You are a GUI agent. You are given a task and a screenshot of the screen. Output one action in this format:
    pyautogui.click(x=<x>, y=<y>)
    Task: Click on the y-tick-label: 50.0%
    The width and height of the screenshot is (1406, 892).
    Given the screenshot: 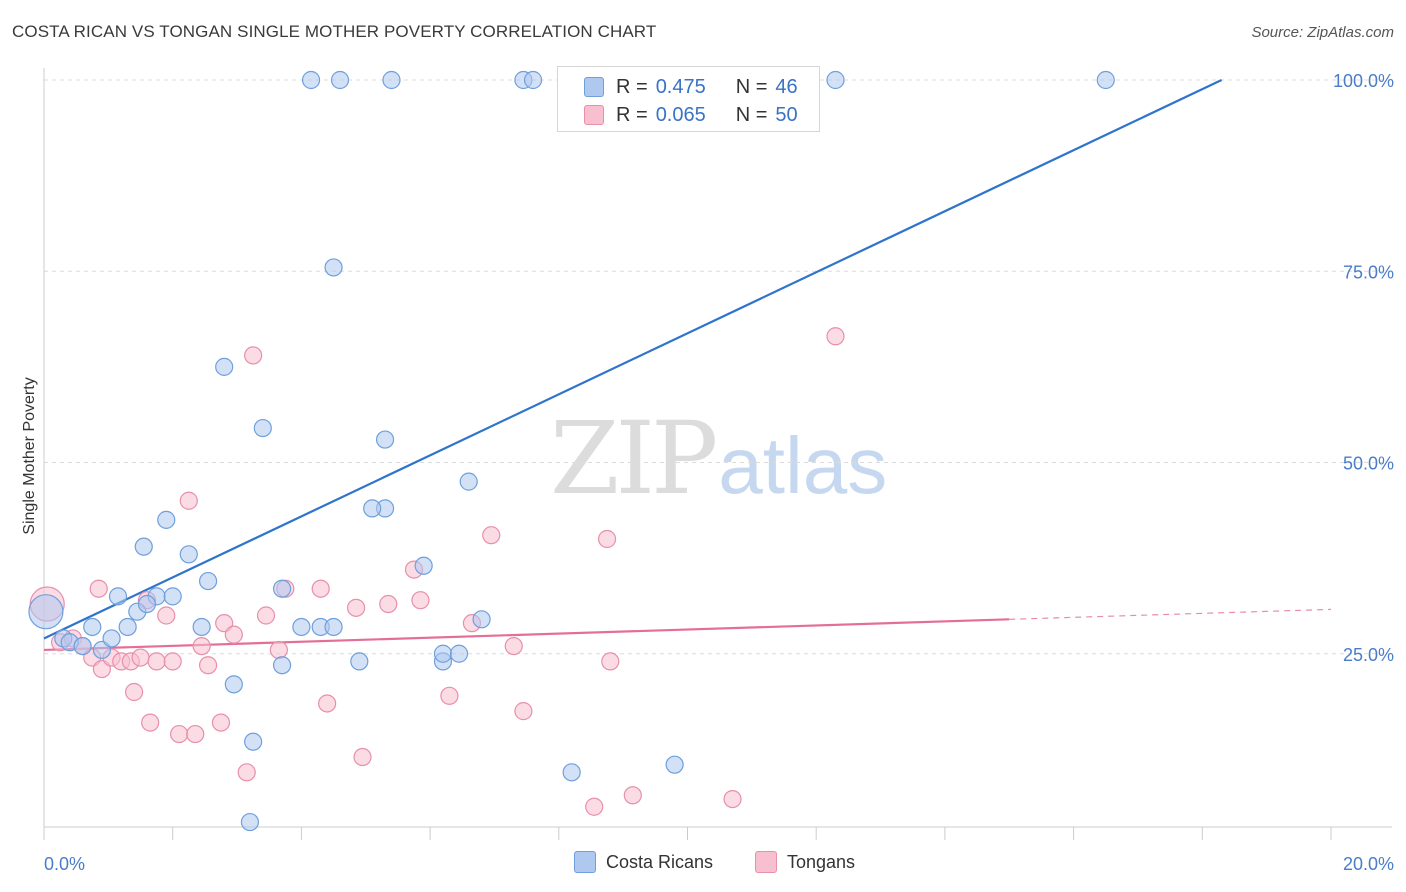 What is the action you would take?
    pyautogui.click(x=1368, y=464)
    